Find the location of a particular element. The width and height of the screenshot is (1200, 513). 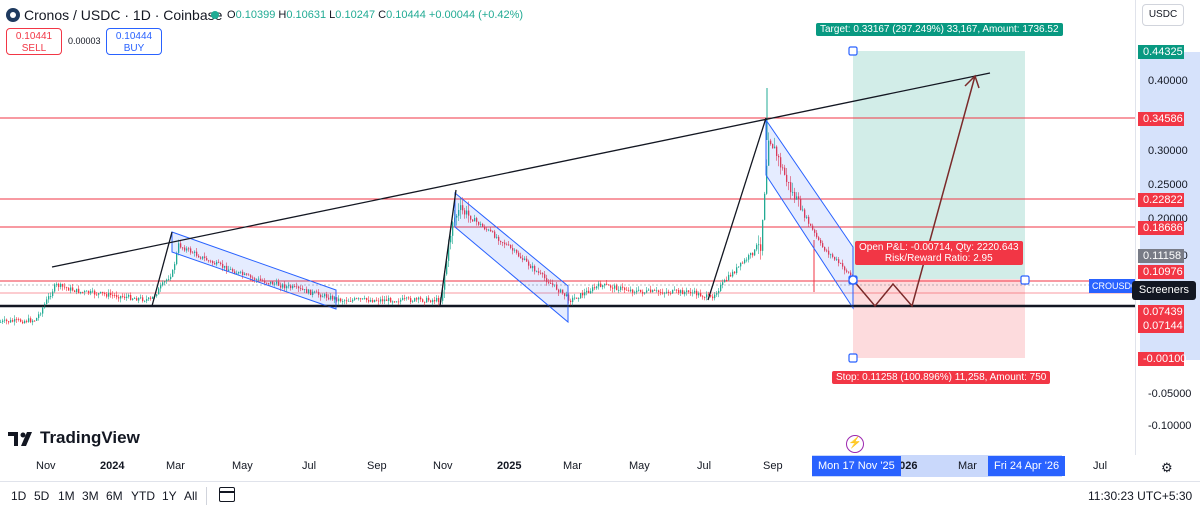

screeners-button: Screeners is located at coordinates (1164, 290).